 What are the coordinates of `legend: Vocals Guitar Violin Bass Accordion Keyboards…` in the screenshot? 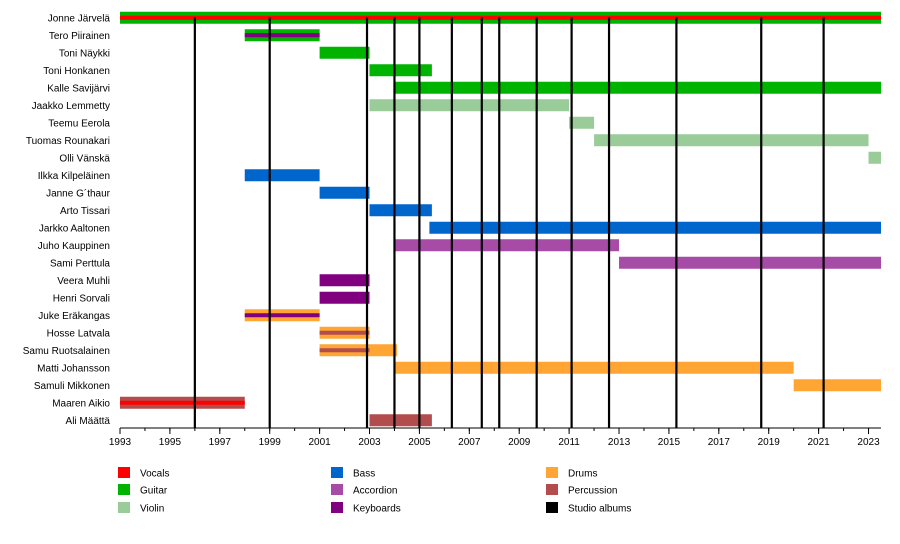 It's located at (374, 491).